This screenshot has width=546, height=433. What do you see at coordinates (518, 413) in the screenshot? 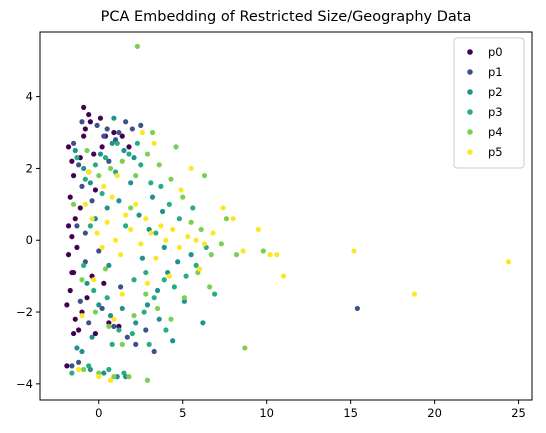
I see `x-tick-label: 25` at bounding box center [518, 413].